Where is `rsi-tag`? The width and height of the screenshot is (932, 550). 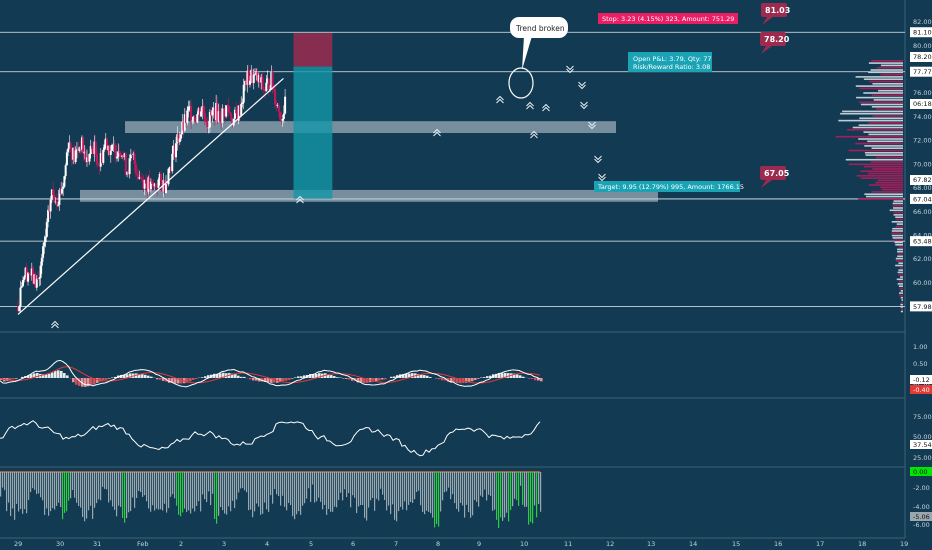
rsi-tag is located at coordinates (921, 444).